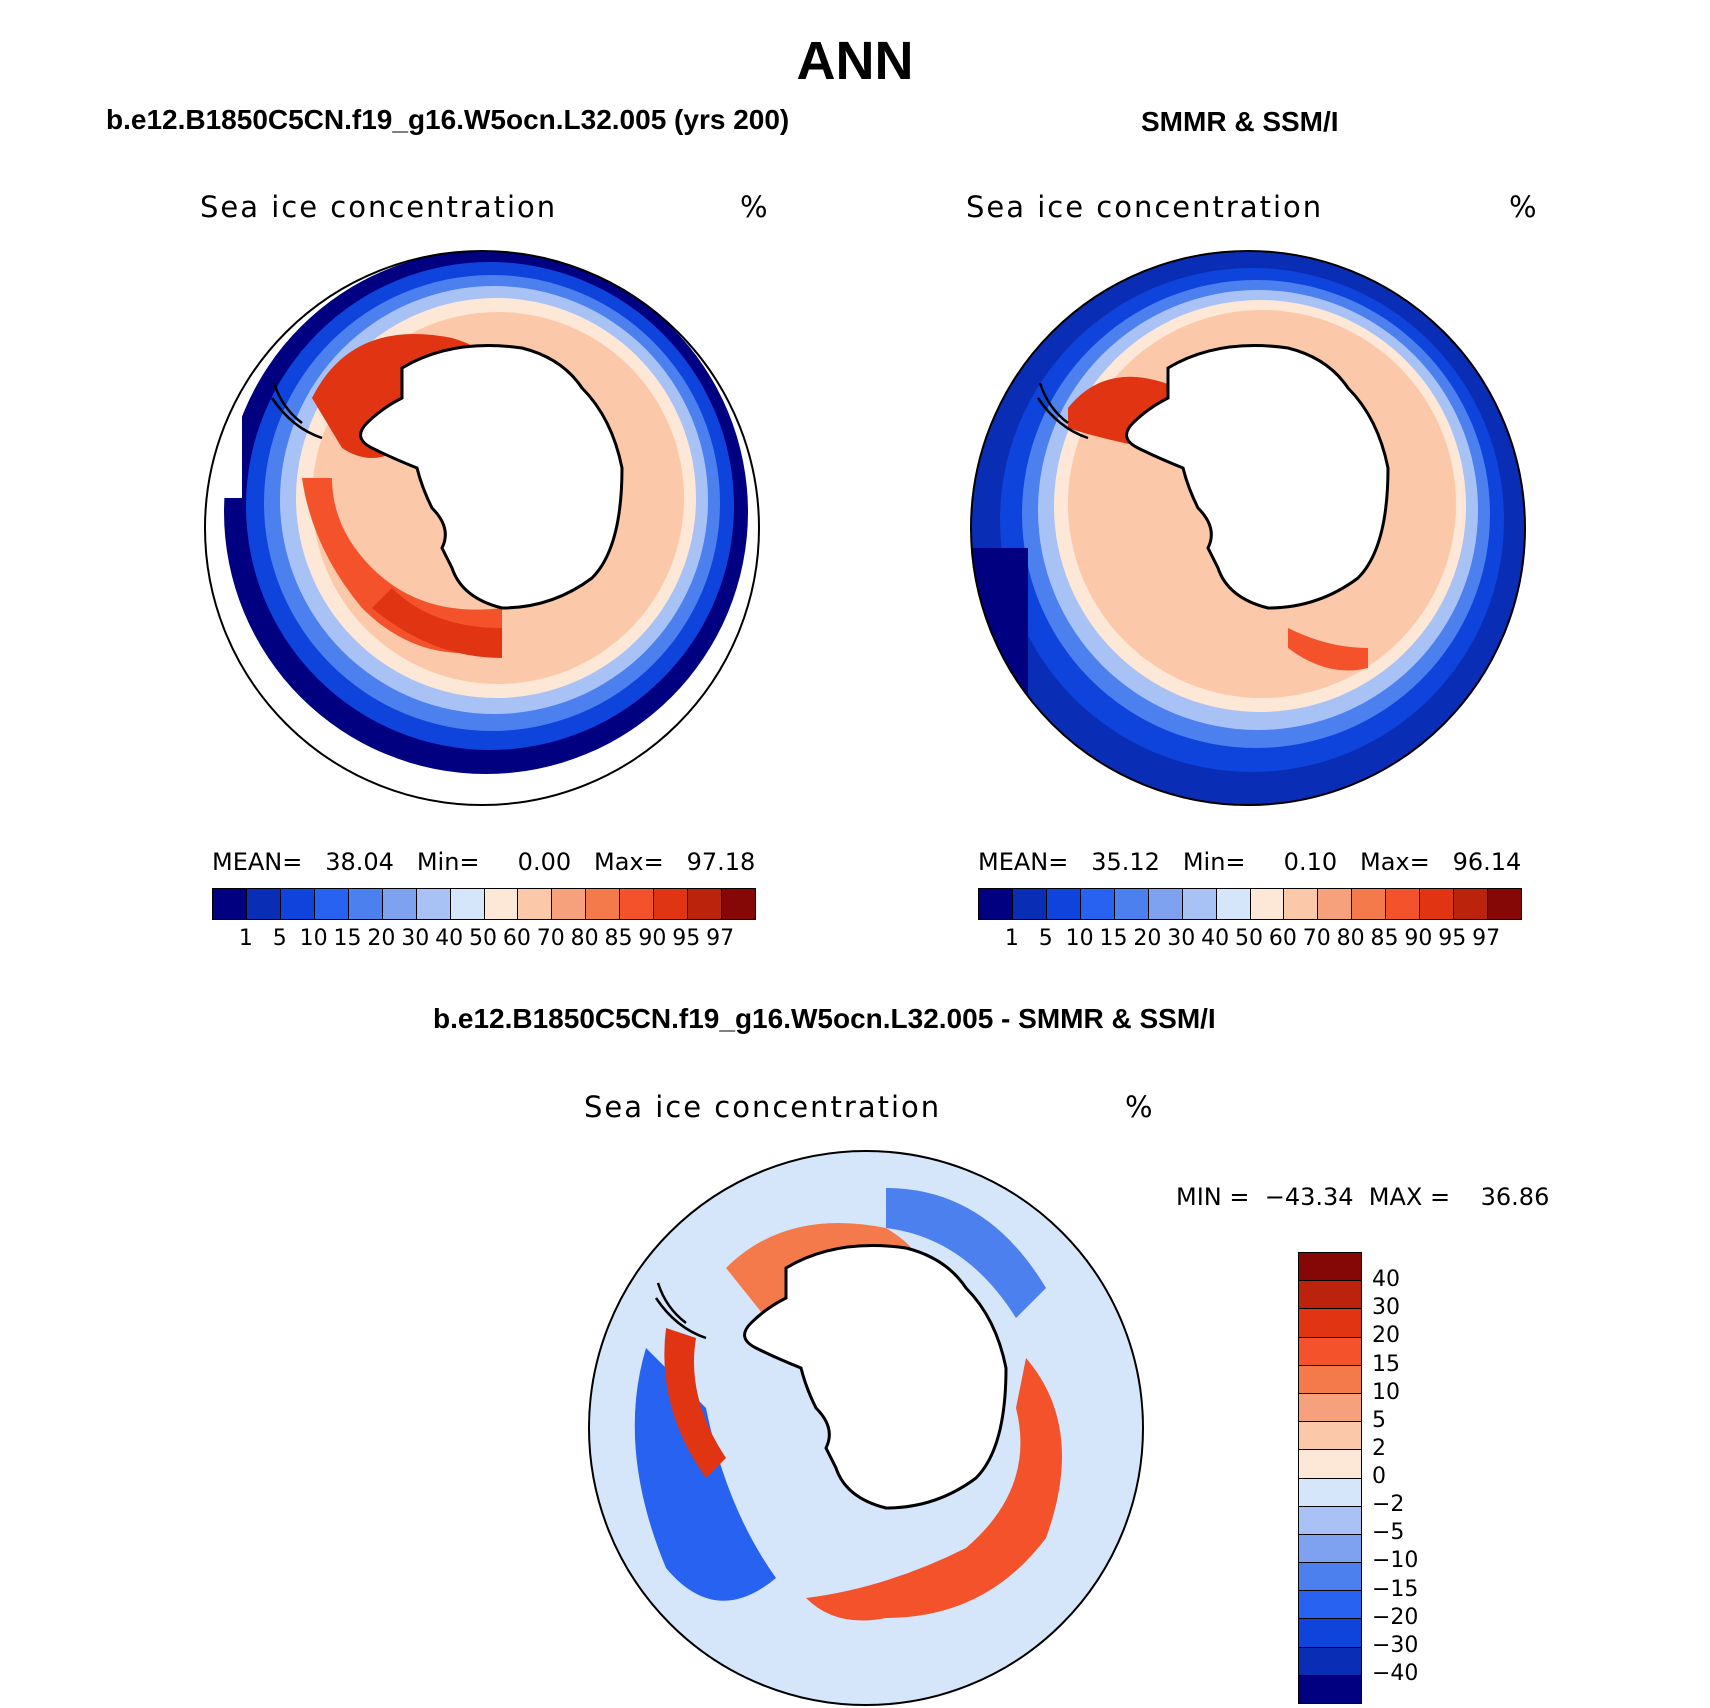 Image resolution: width=1710 pixels, height=1708 pixels. What do you see at coordinates (1379, 1448) in the screenshot?
I see `difference-colorbar-tick-label: 2` at bounding box center [1379, 1448].